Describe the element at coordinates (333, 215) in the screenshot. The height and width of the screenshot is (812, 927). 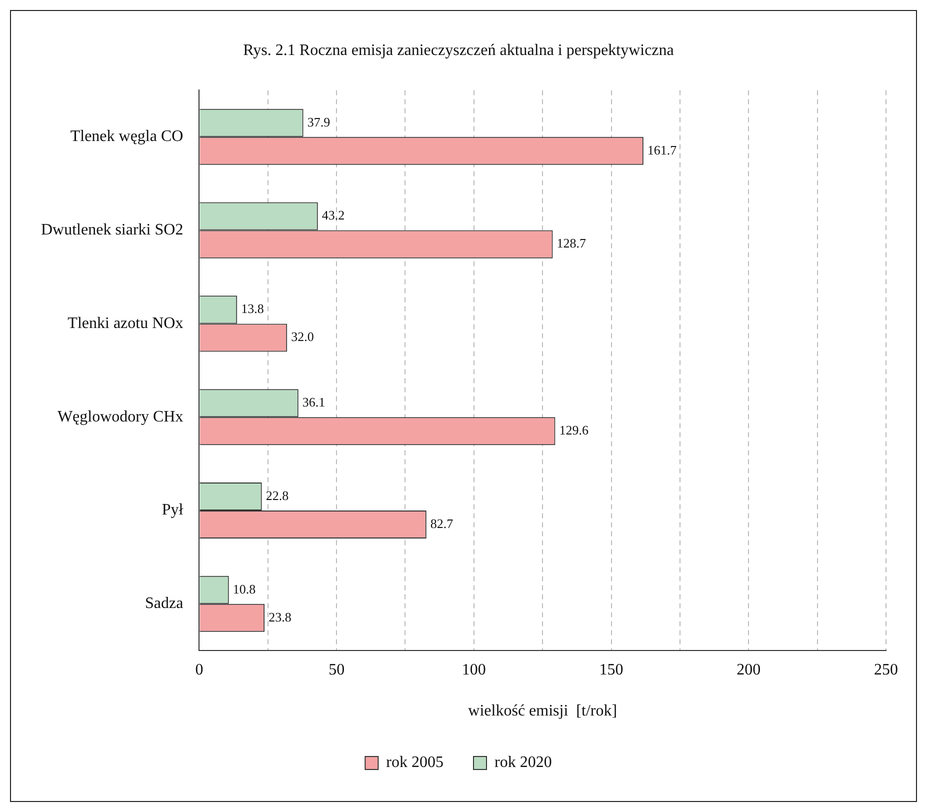
I see `data-label: 43.2` at that location.